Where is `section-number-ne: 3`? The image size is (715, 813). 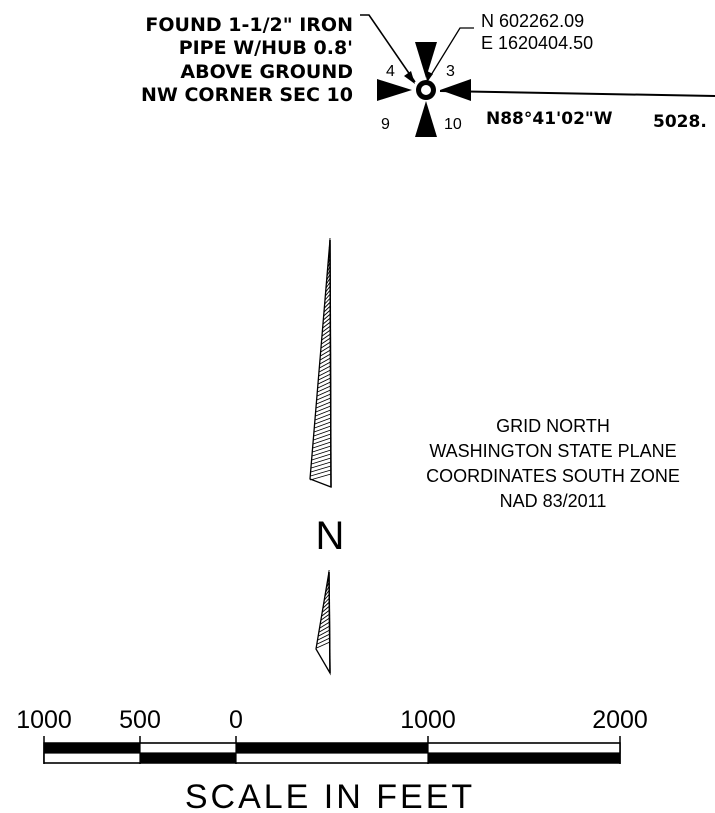 section-number-ne: 3 is located at coordinates (450, 71).